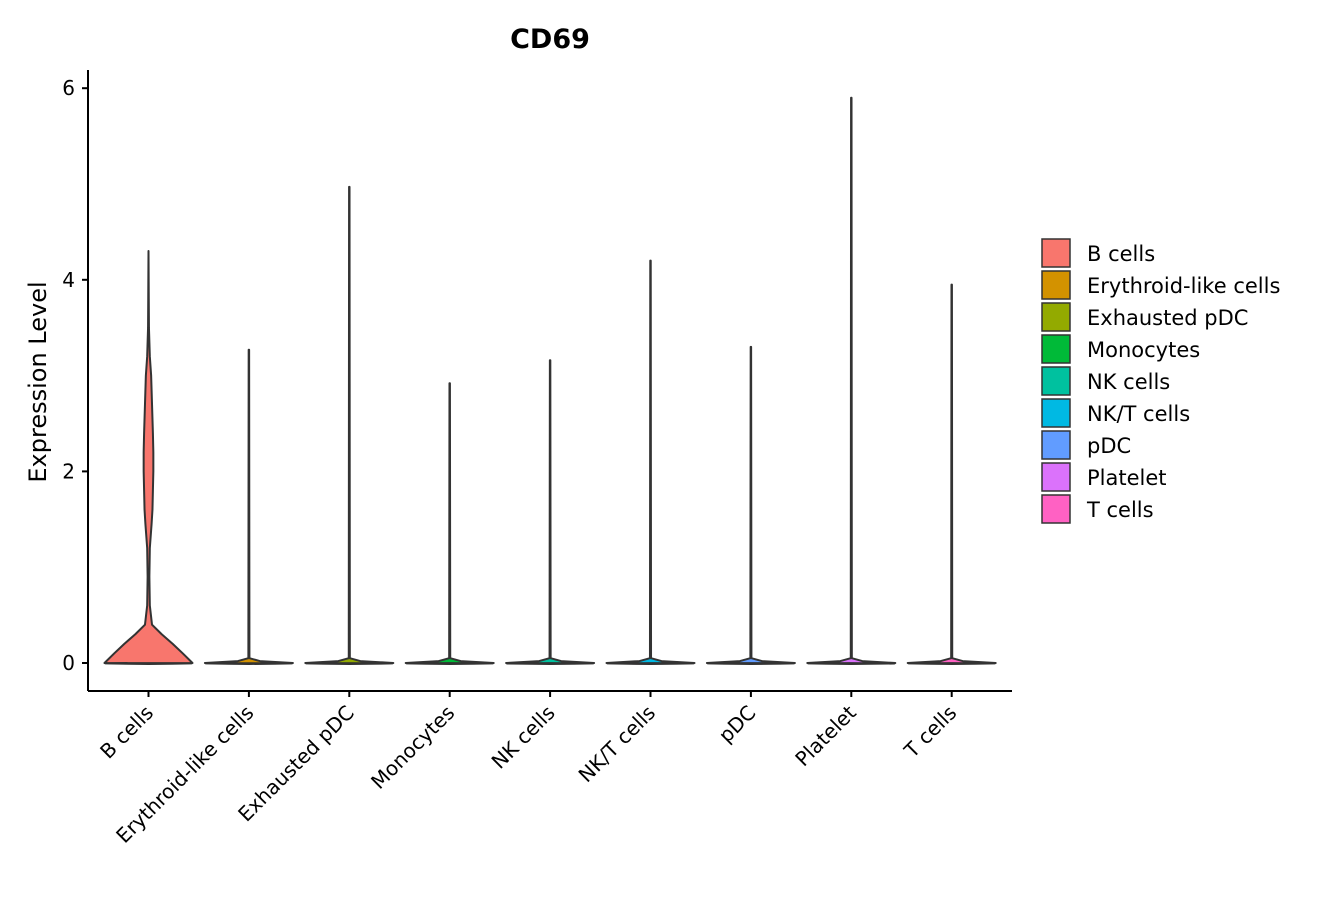 This screenshot has height=900, width=1327. Describe the element at coordinates (930, 732) in the screenshot. I see `x-tick-label: T cells` at that location.